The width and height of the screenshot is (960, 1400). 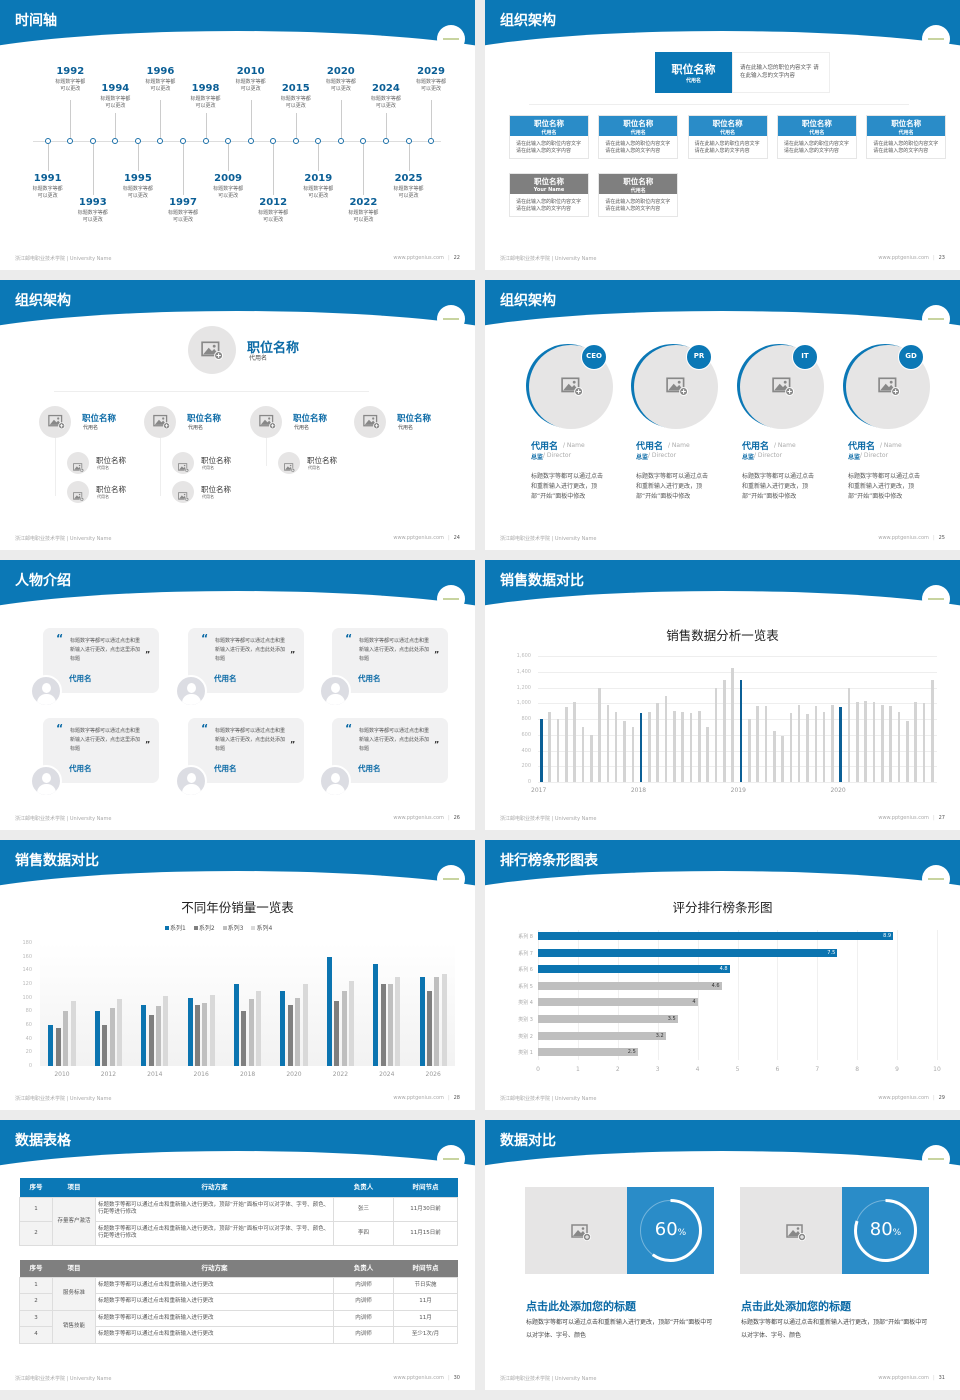 I want to click on table-row: 3 销售技能 标题数字等都可以通过点击和重新输入进行更改 内训师 11月, so click(x=238, y=1326).